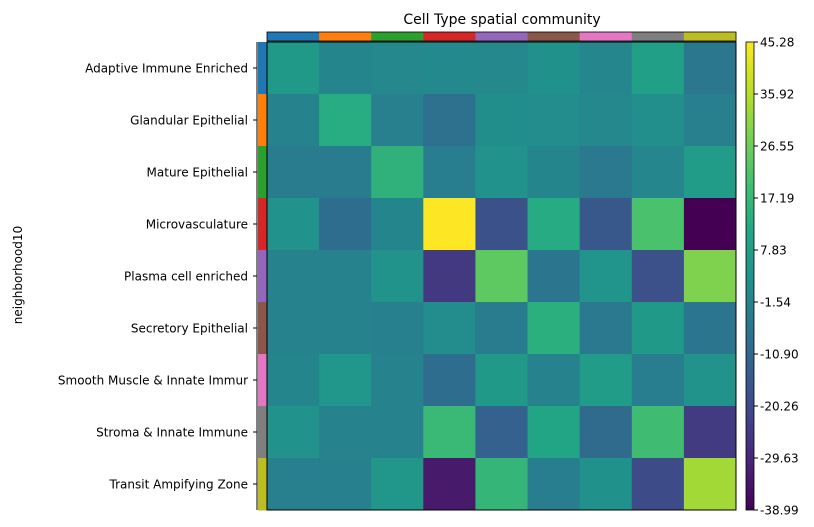 The width and height of the screenshot is (814, 527). I want to click on row-label: Transit Ampifying Zone, so click(178, 485).